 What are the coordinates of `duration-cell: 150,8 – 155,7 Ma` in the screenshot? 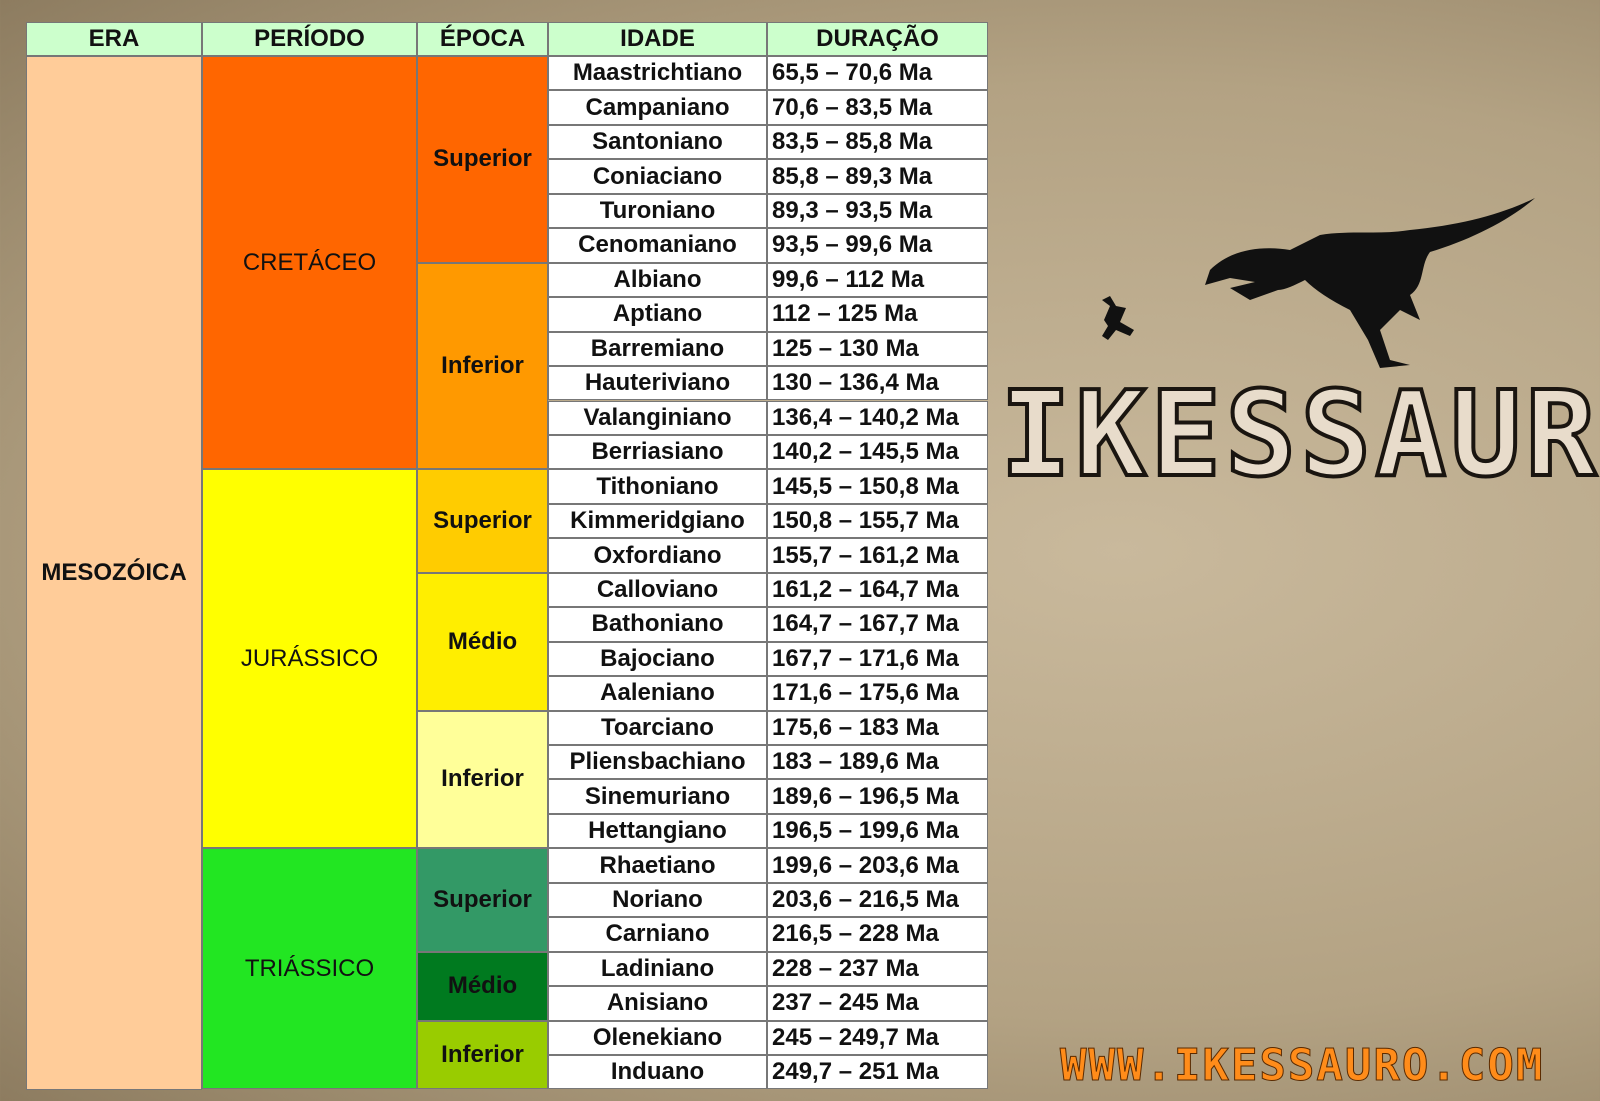 It's located at (877, 521).